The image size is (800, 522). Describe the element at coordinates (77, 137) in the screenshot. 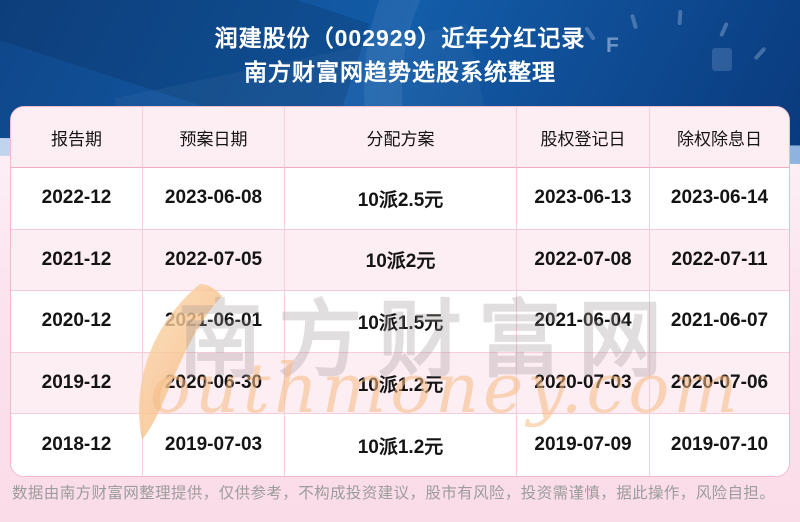

I see `column-header: 报告期` at that location.